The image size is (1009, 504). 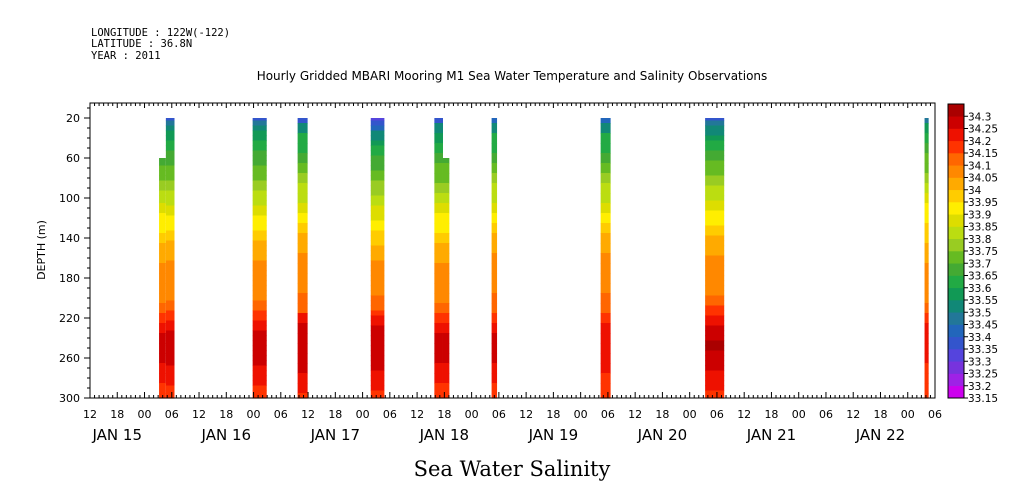 What do you see at coordinates (979, 264) in the screenshot?
I see `legend-label: 33.7` at bounding box center [979, 264].